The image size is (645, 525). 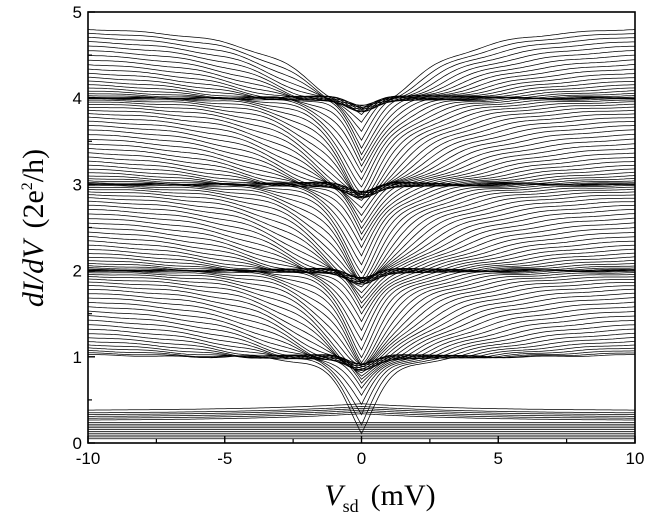 I want to click on x-axis-subscript: sd, so click(x=351, y=506).